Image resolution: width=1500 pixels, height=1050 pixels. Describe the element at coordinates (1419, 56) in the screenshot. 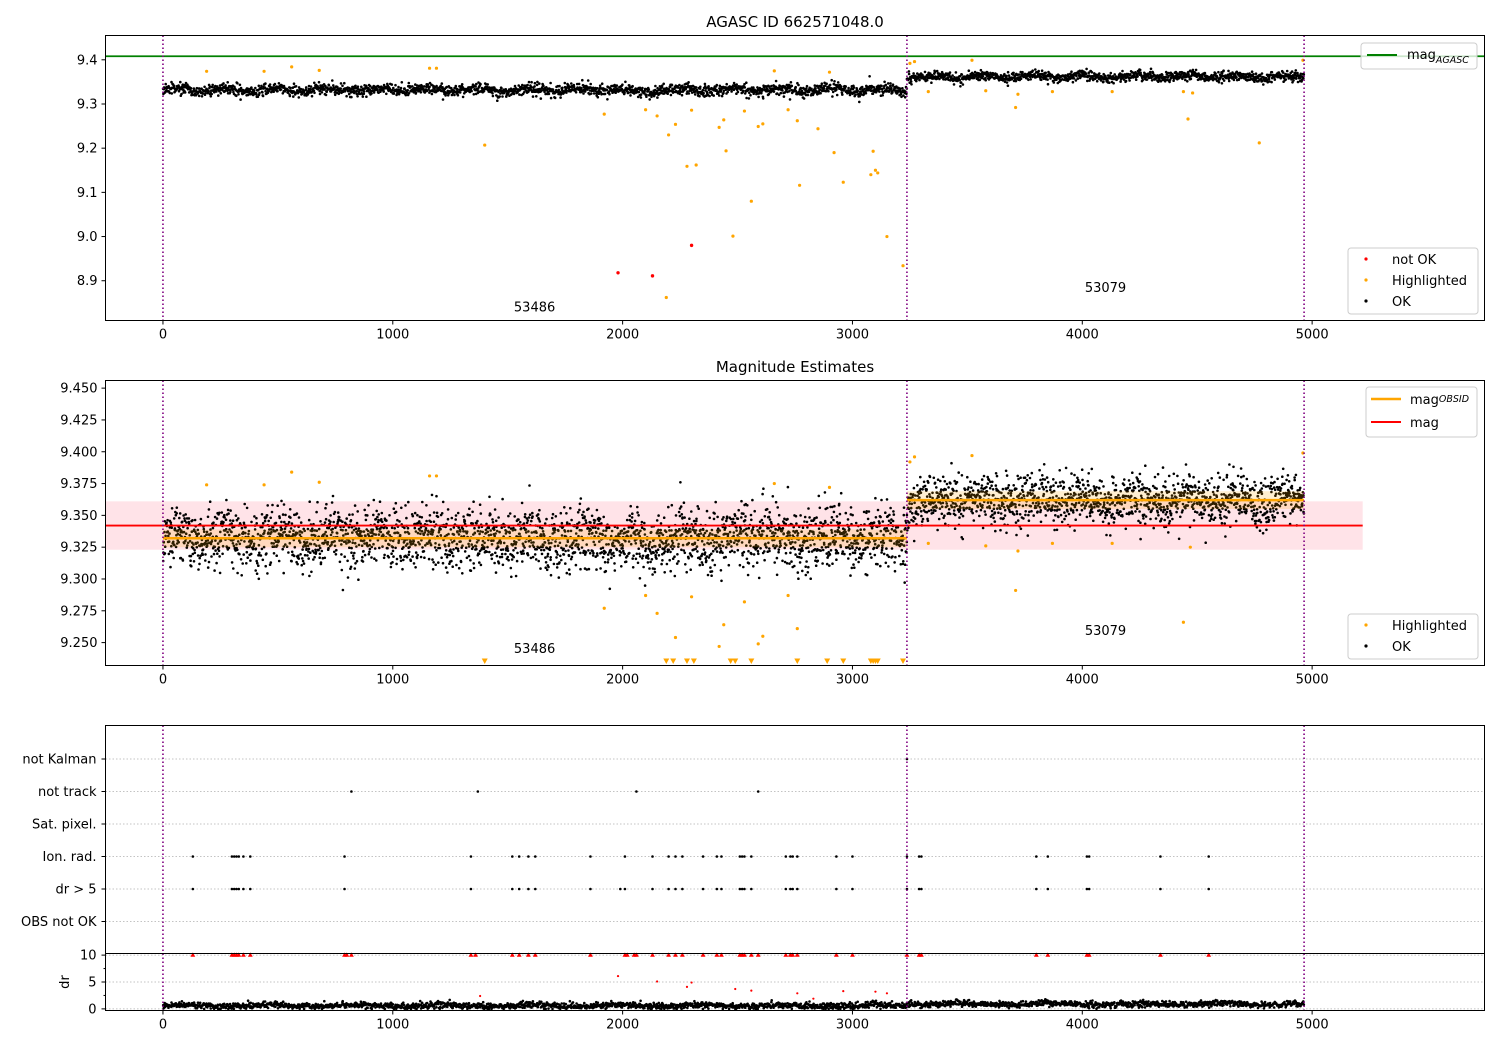

I see `agasc-legend-reference: magAGASC` at that location.